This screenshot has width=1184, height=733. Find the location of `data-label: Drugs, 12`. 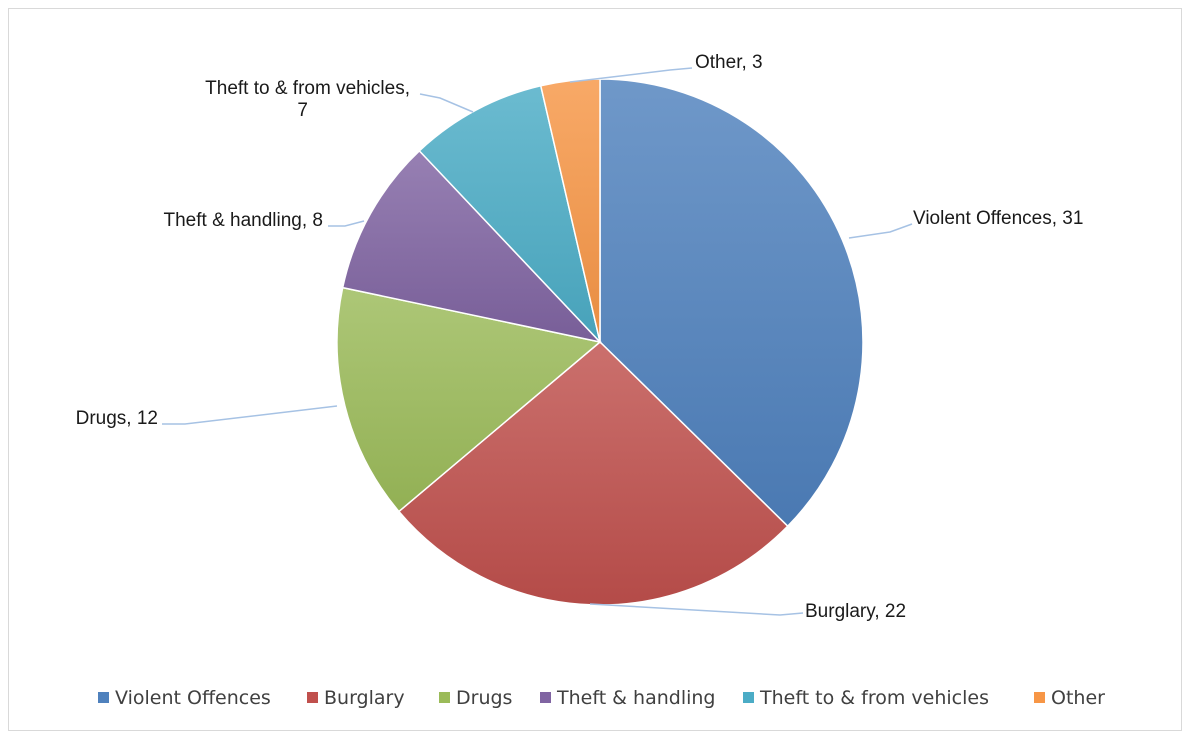

data-label: Drugs, 12 is located at coordinates (117, 418).